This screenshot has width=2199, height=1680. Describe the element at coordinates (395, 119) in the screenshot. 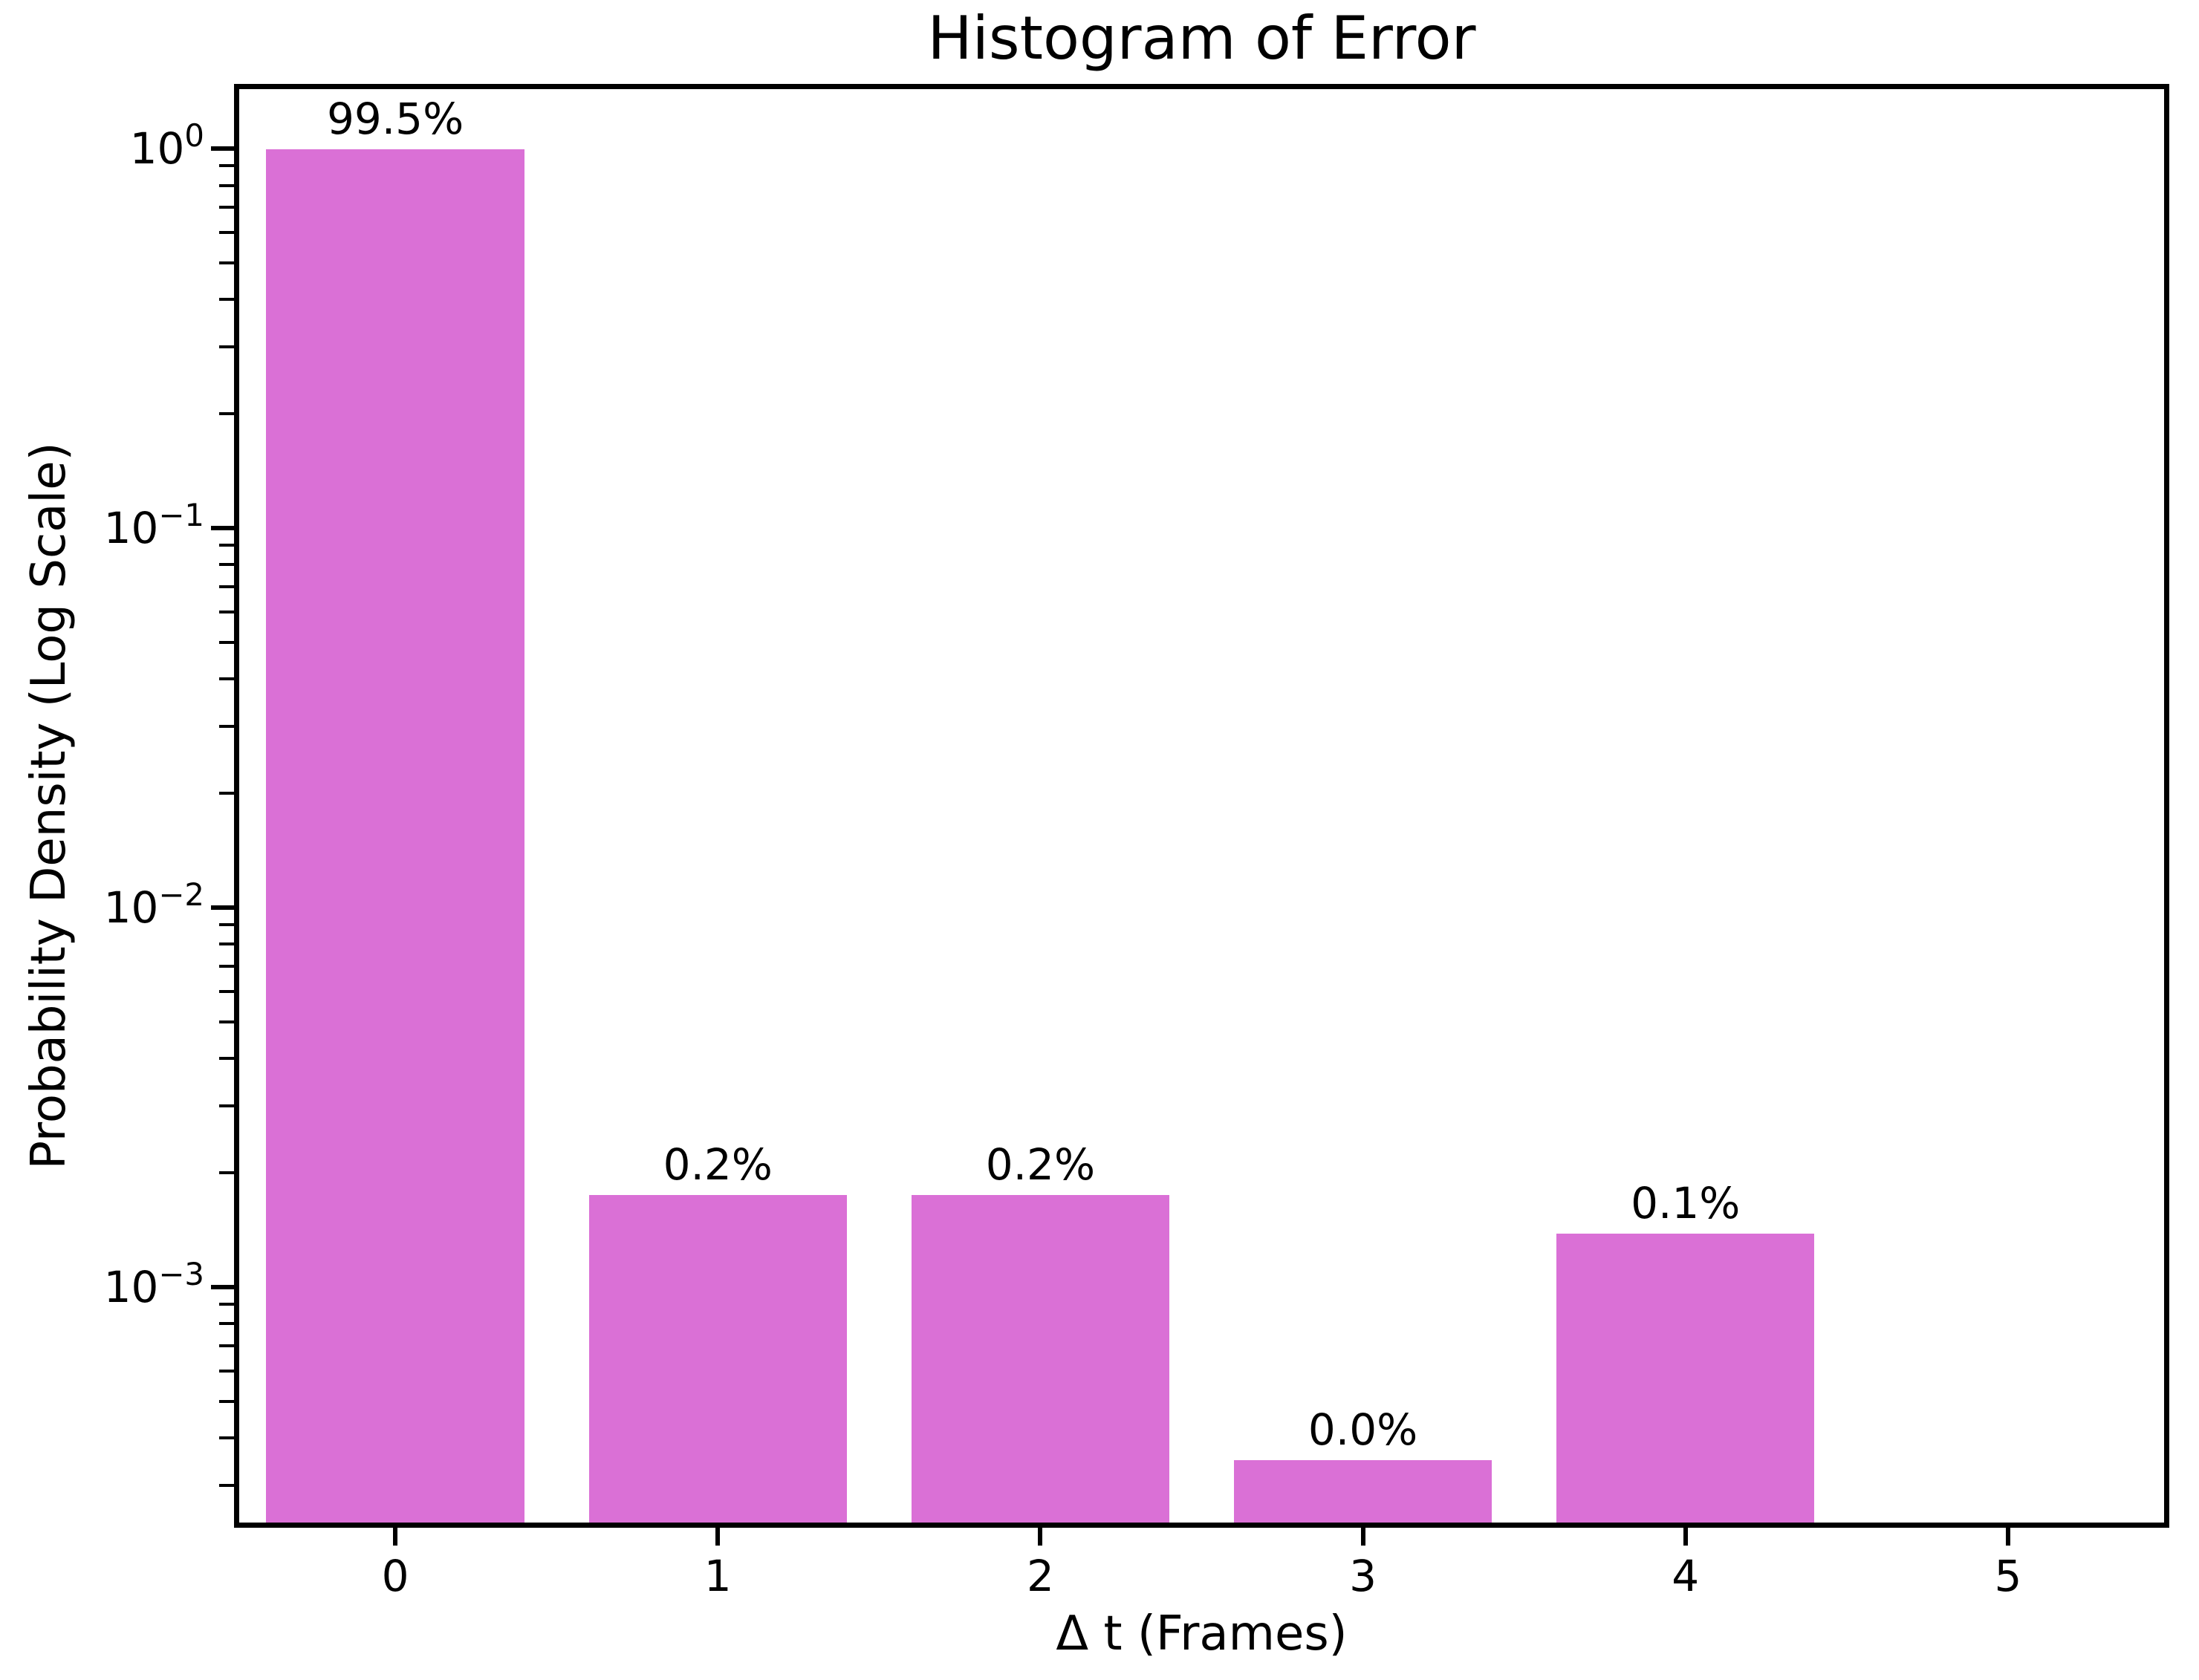

I see `bar-value-label: 99.5%` at that location.